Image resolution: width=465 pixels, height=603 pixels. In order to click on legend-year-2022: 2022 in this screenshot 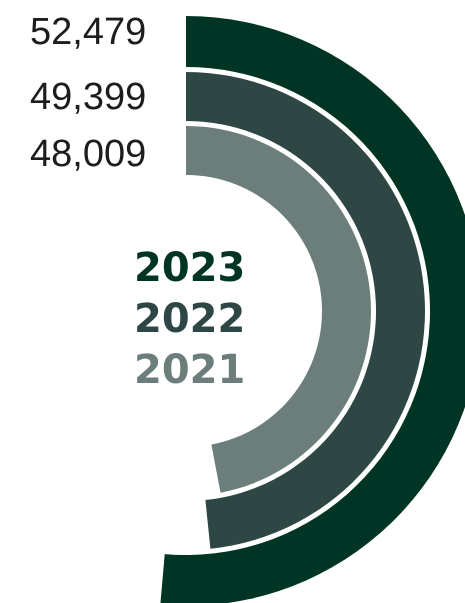, I will do `click(189, 319)`.